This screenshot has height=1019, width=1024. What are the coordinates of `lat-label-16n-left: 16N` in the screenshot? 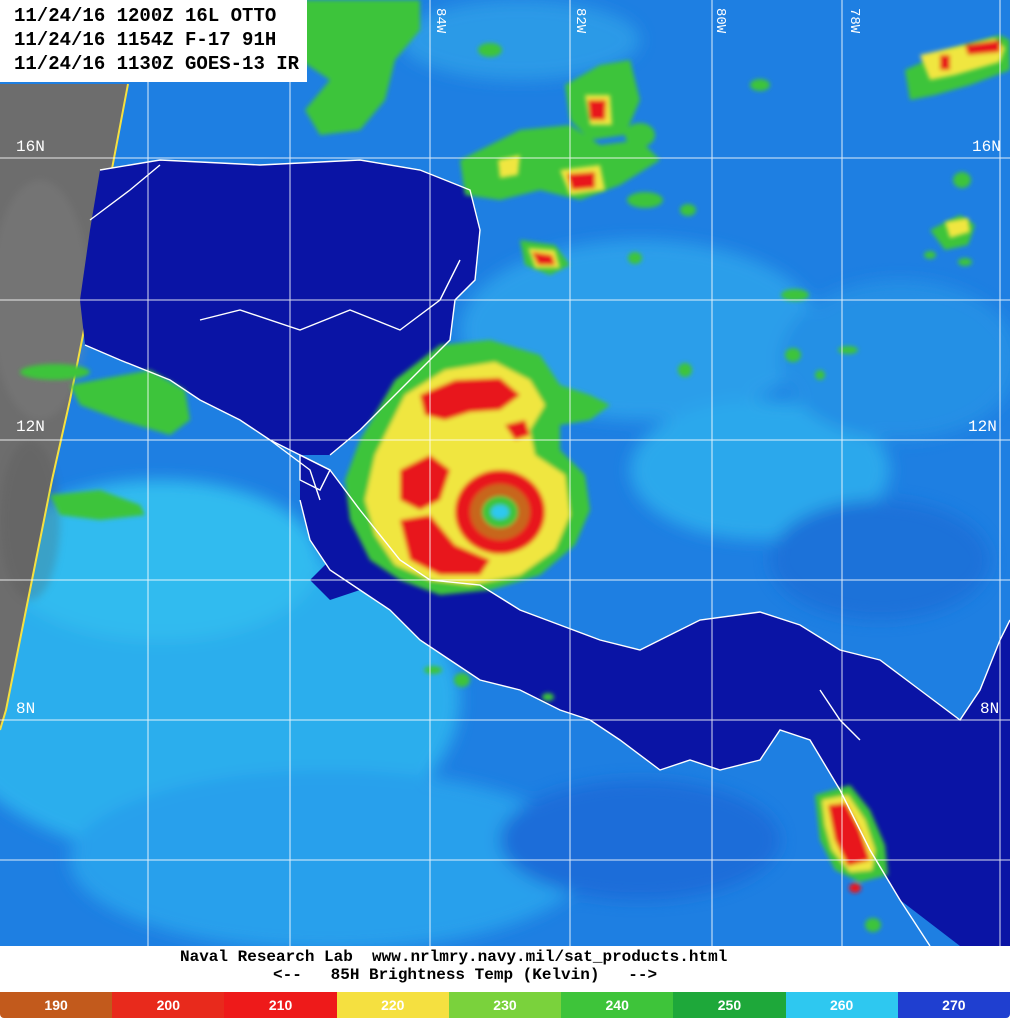 It's located at (30, 147).